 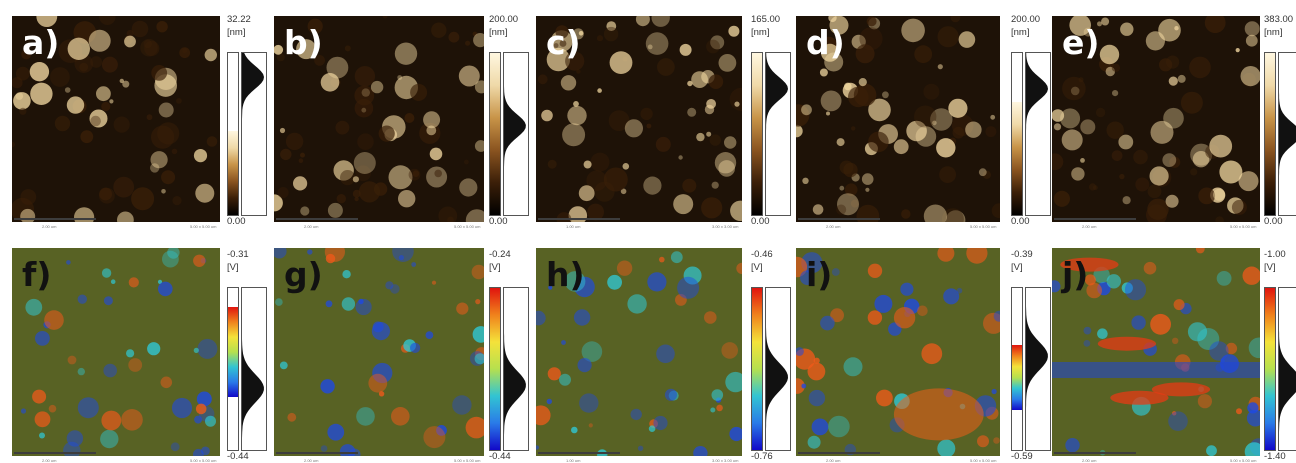 What do you see at coordinates (236, 221) in the screenshot?
I see `panel-a-min-value: 0.00` at bounding box center [236, 221].